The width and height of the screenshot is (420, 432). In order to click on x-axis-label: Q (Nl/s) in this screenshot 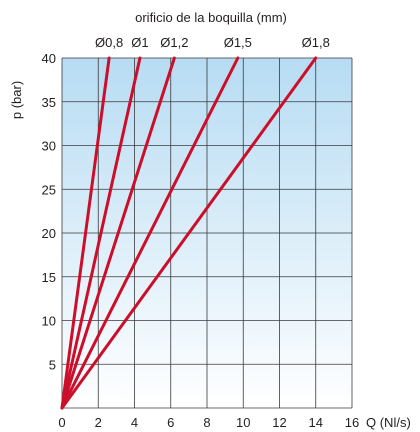, I will do `click(388, 422)`.